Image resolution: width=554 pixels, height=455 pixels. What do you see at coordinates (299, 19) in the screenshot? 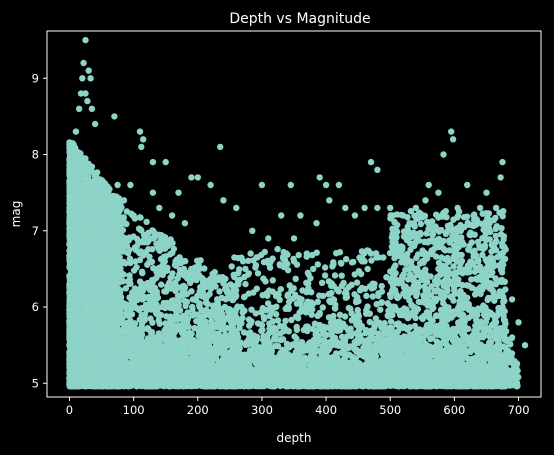
I see `chart-title: Depth vs Magnitude` at bounding box center [299, 19].